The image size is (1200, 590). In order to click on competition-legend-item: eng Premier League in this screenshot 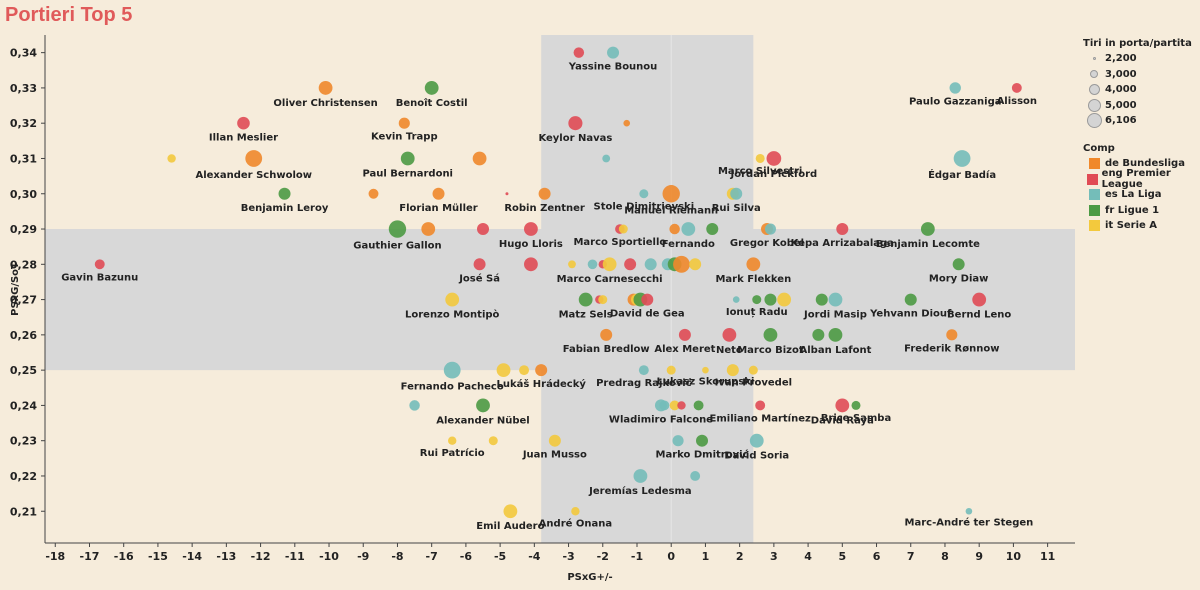, I will do `click(1140, 179)`.